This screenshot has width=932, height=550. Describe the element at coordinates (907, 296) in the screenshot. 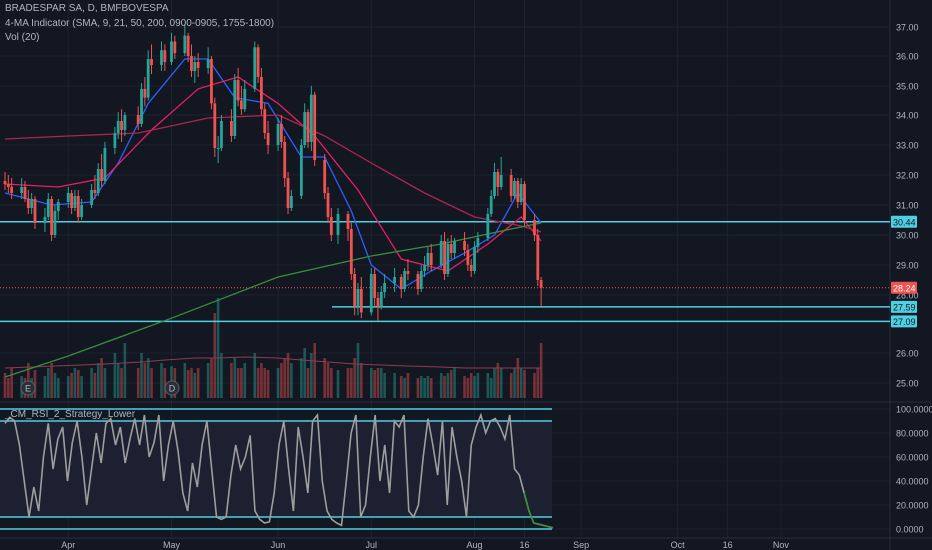

I see `price-tick-label: 28.00` at that location.